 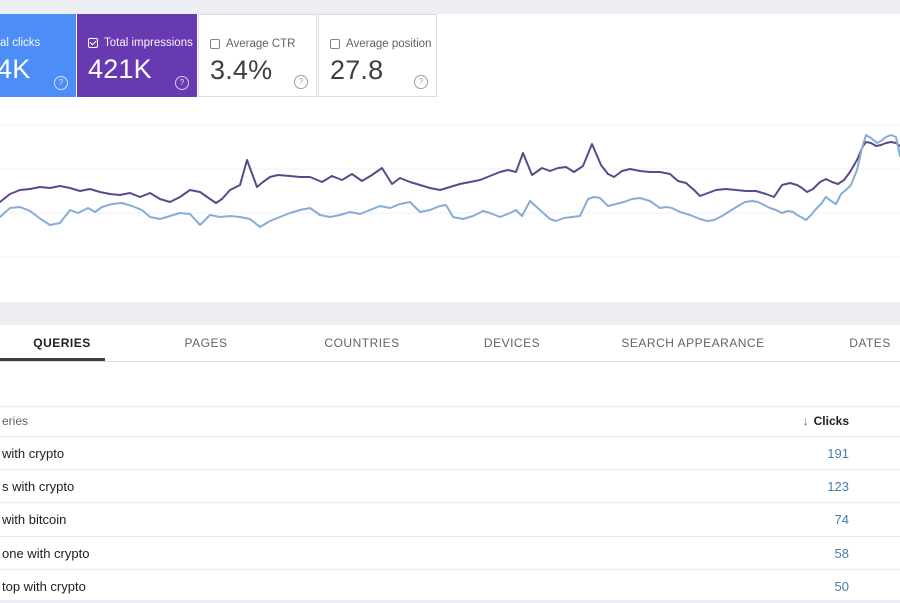 I want to click on query-cell: with crypto, so click(x=33, y=453).